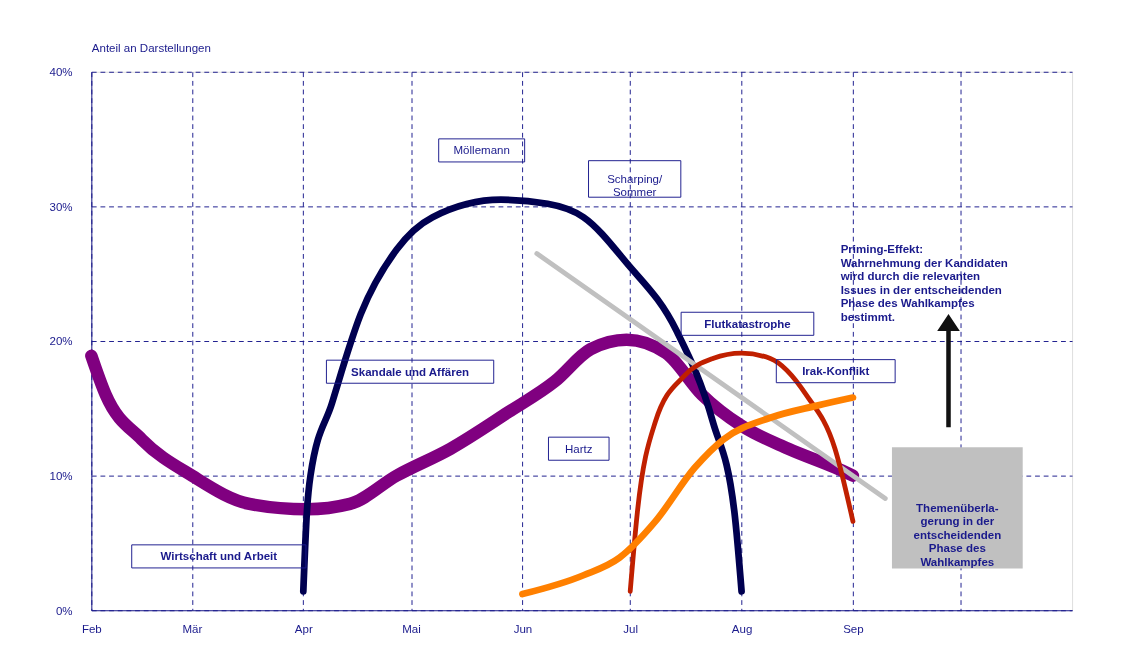 The height and width of the screenshot is (662, 1124). I want to click on annotation: Irak-Konflikt, so click(836, 371).